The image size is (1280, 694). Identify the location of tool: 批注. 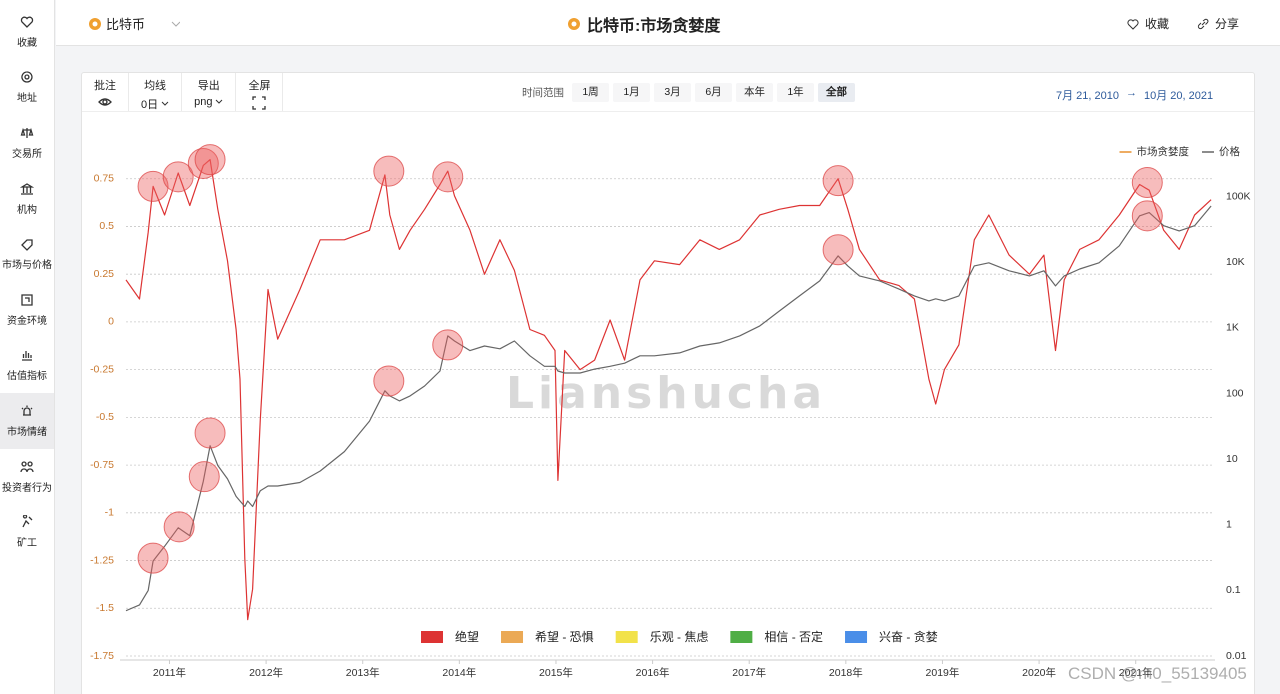
(105, 92).